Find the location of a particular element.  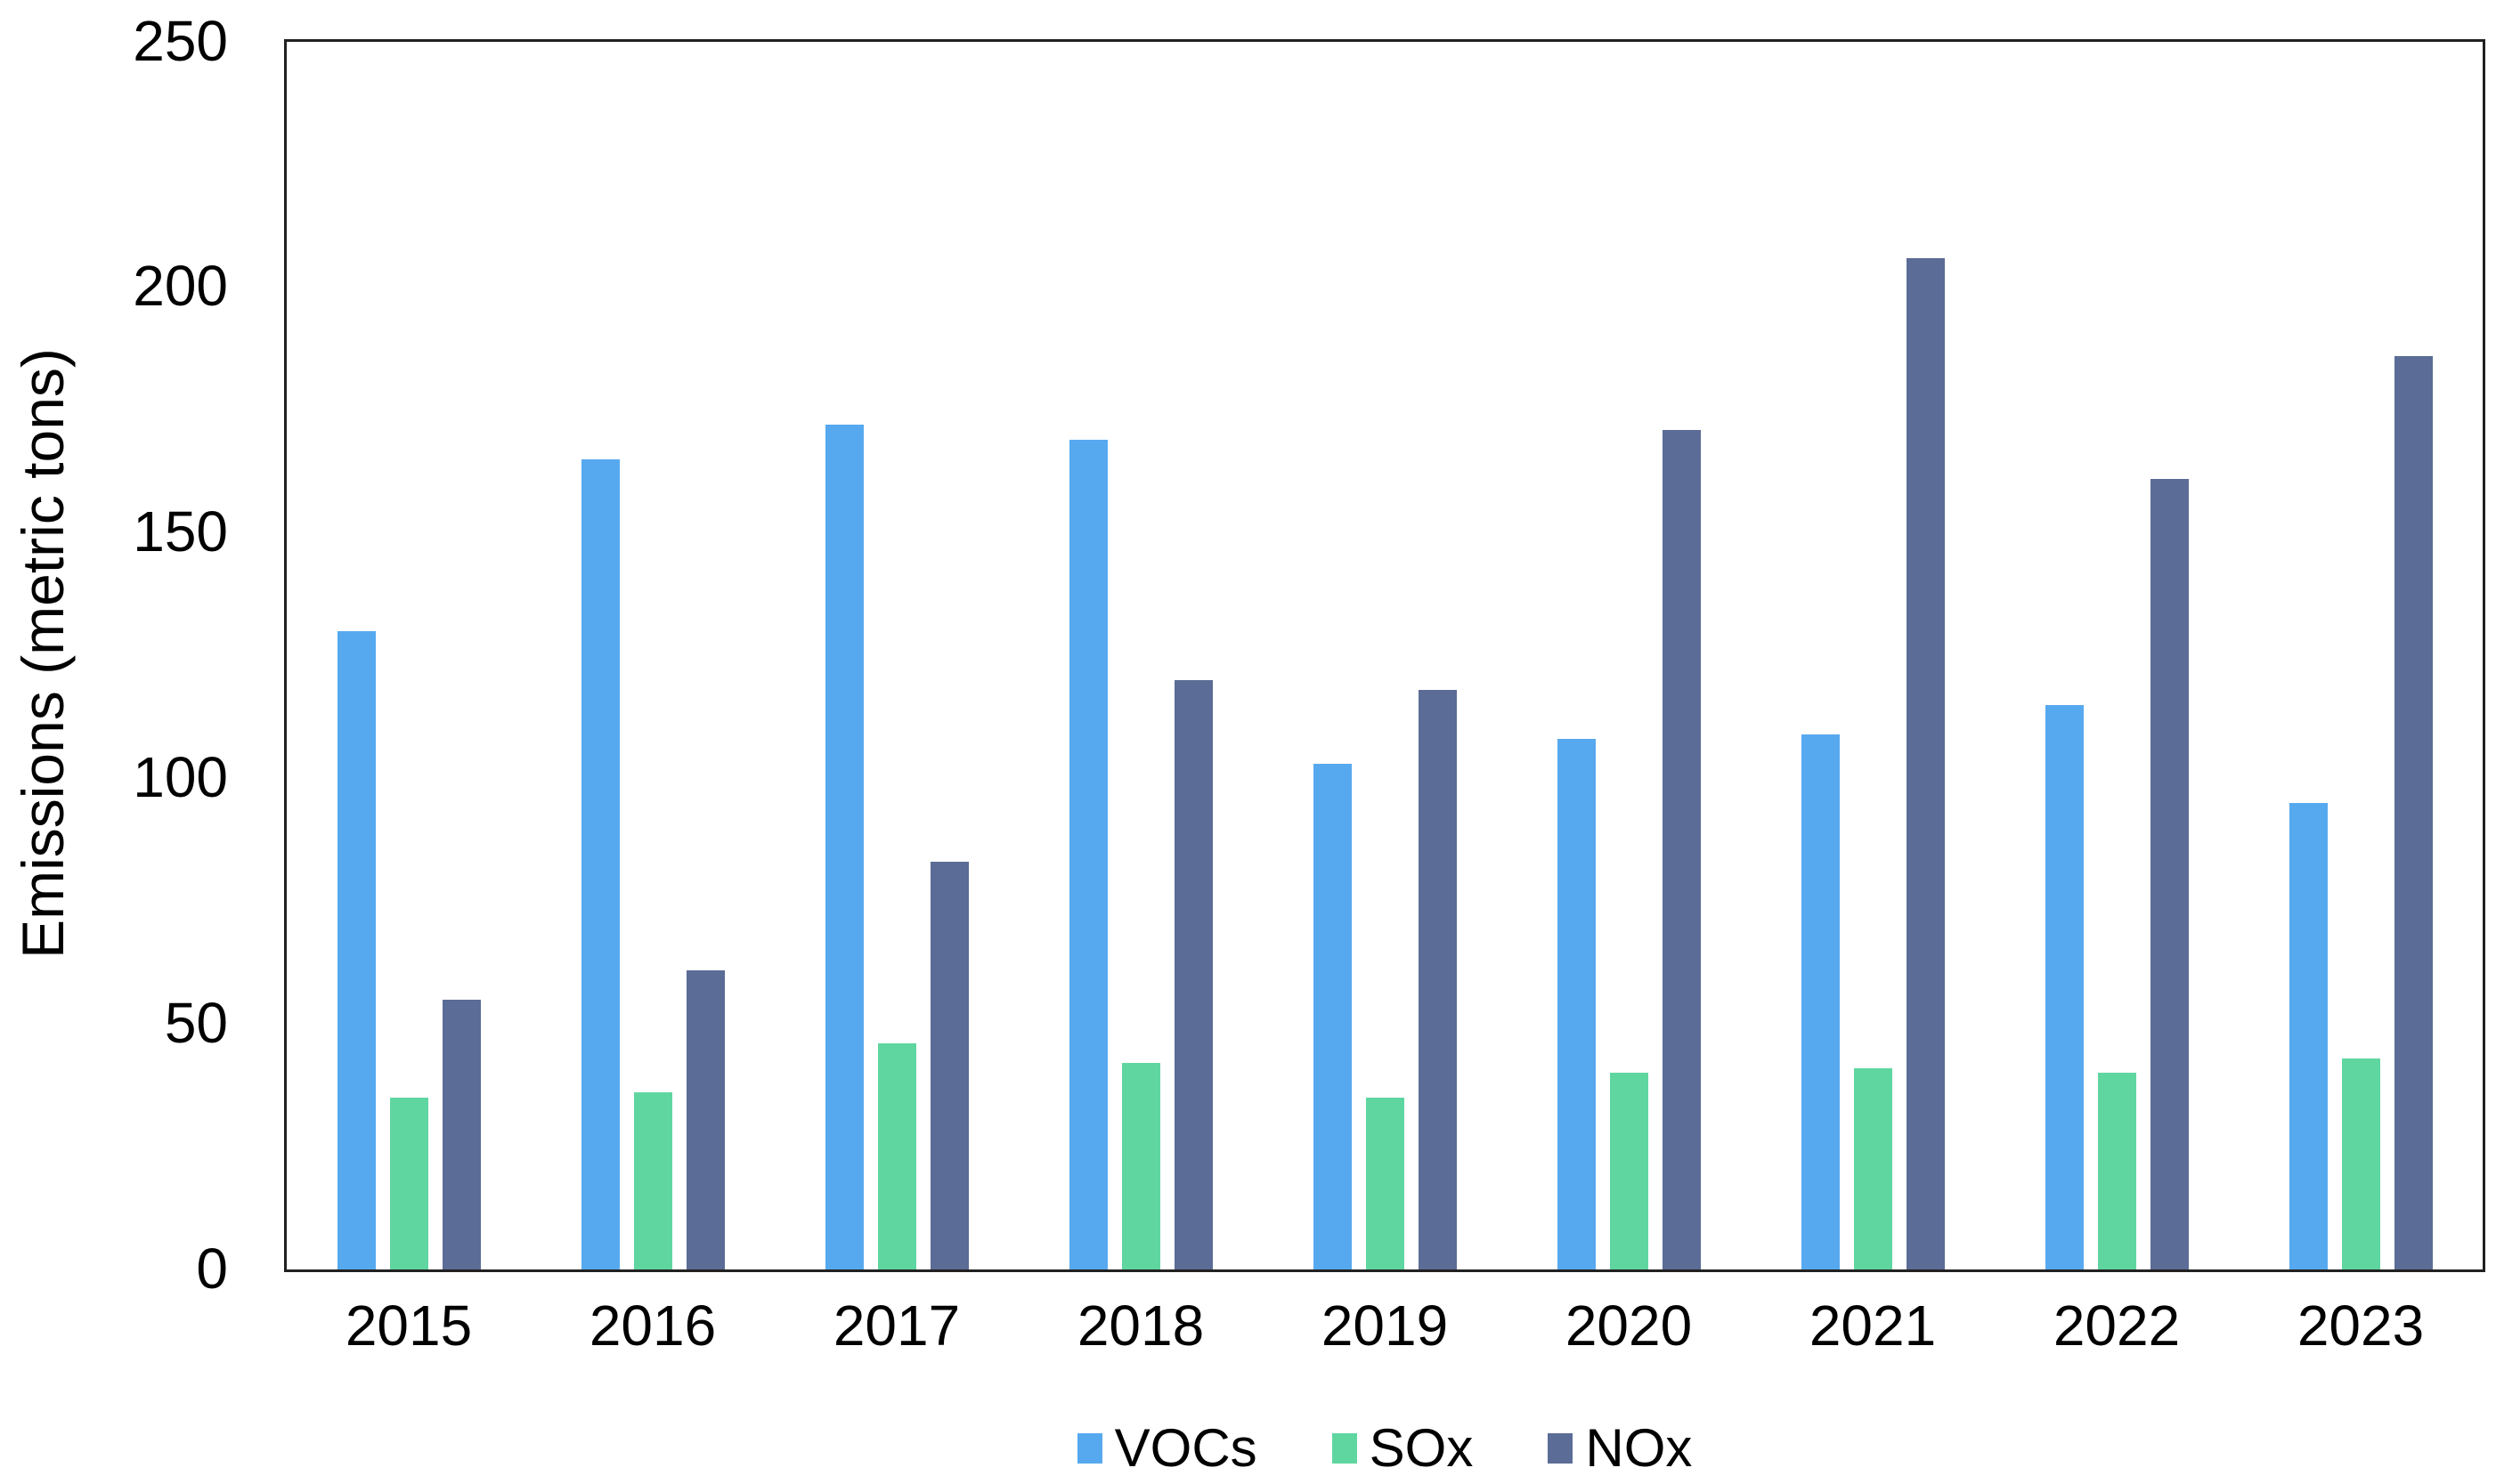

x-tick-label-2023: 2023 is located at coordinates (2361, 1325).